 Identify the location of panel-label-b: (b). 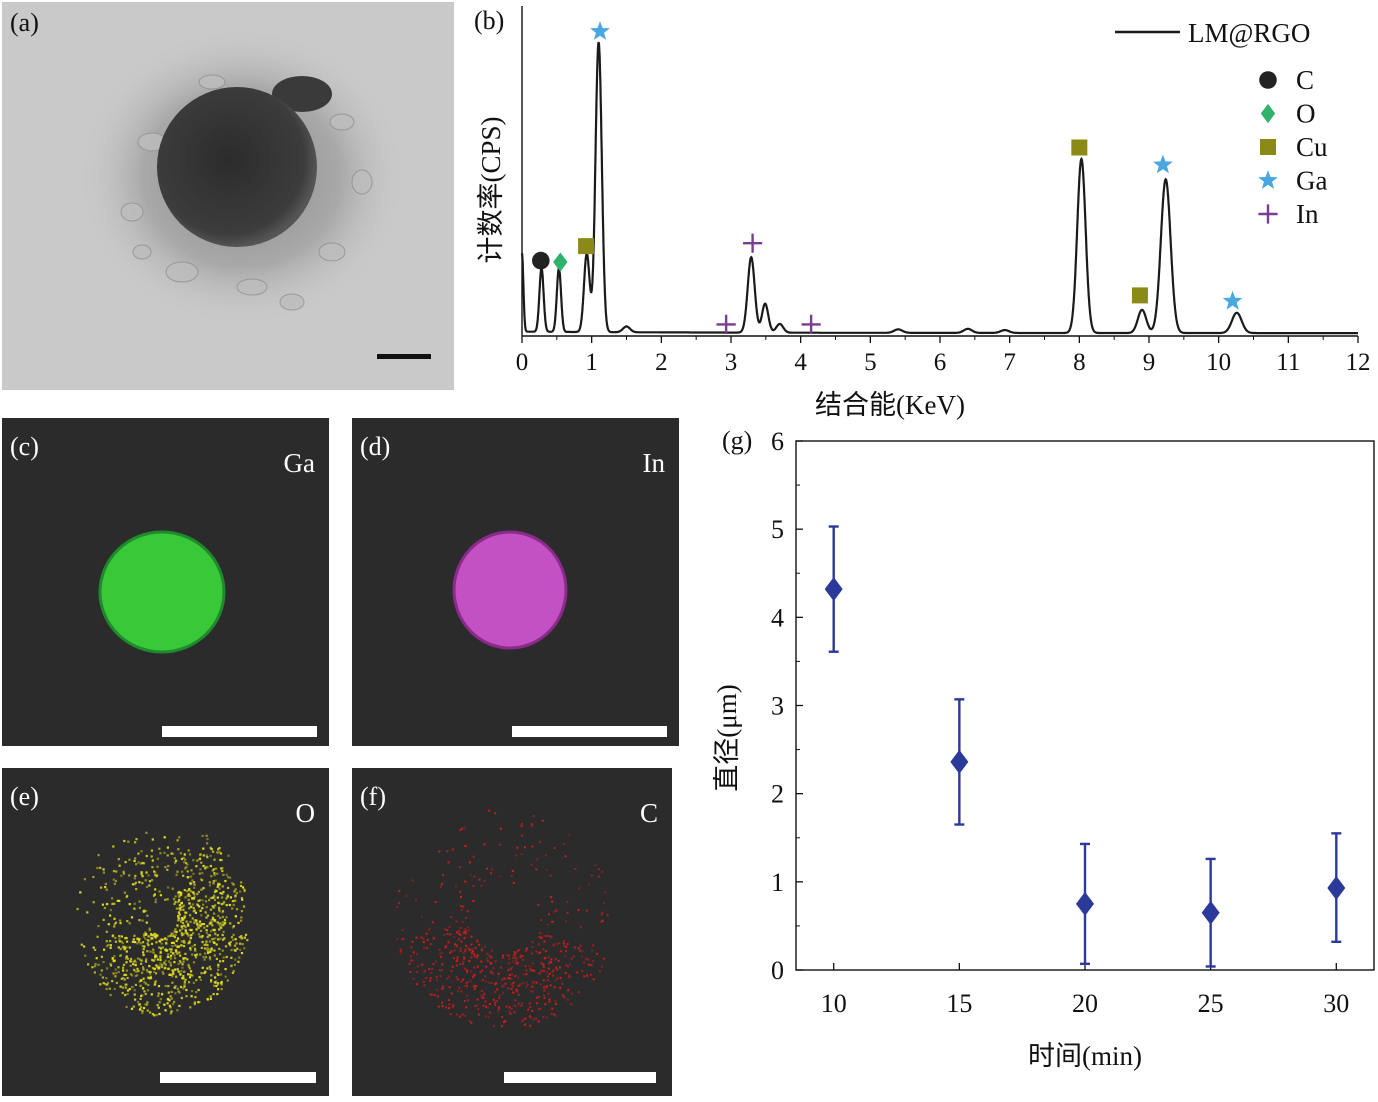
(489, 20).